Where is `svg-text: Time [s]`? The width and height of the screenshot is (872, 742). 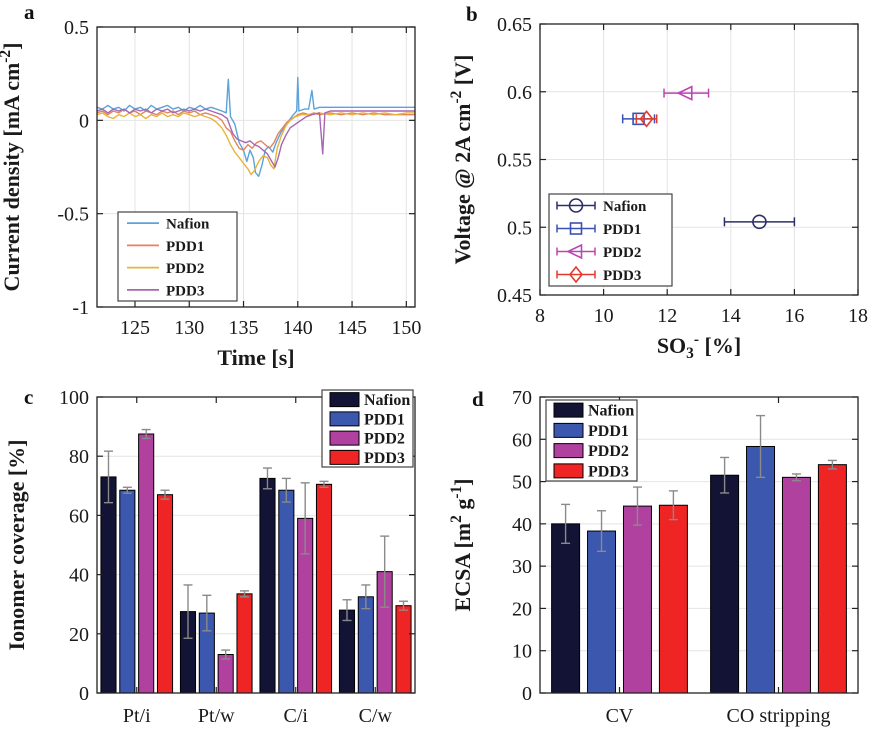 svg-text: Time [s] is located at coordinates (255, 357).